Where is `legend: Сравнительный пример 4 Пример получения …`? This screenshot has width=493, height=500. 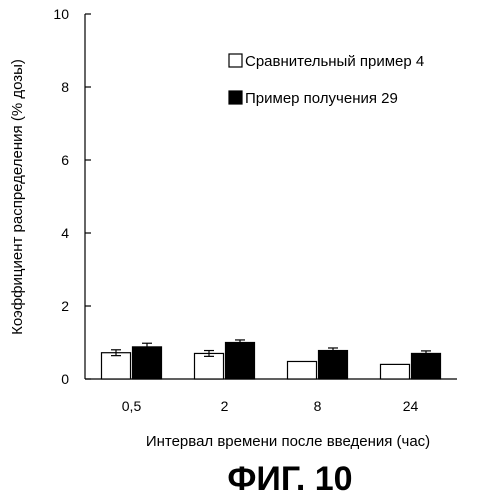 legend: Сравнительный пример 4 Пример получения … is located at coordinates (326, 80).